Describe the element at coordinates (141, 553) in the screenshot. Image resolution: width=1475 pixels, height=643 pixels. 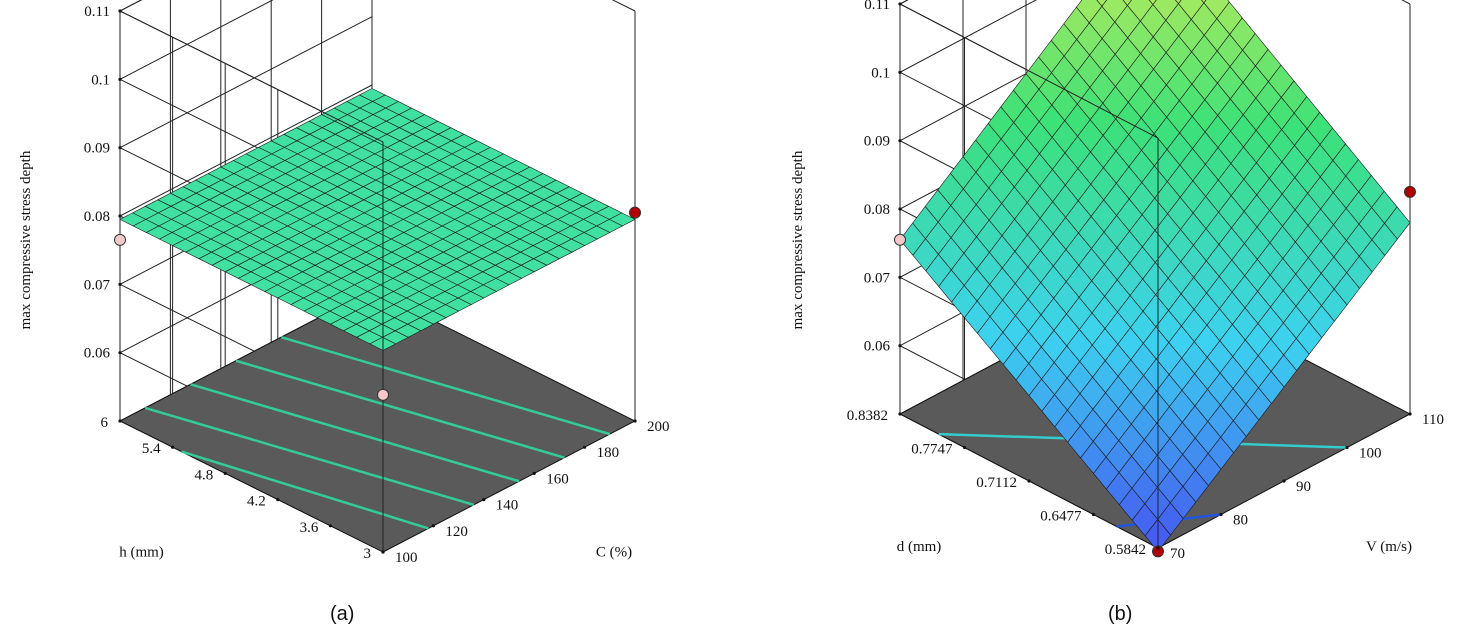
I see `y-axis-title: h (mm)` at that location.